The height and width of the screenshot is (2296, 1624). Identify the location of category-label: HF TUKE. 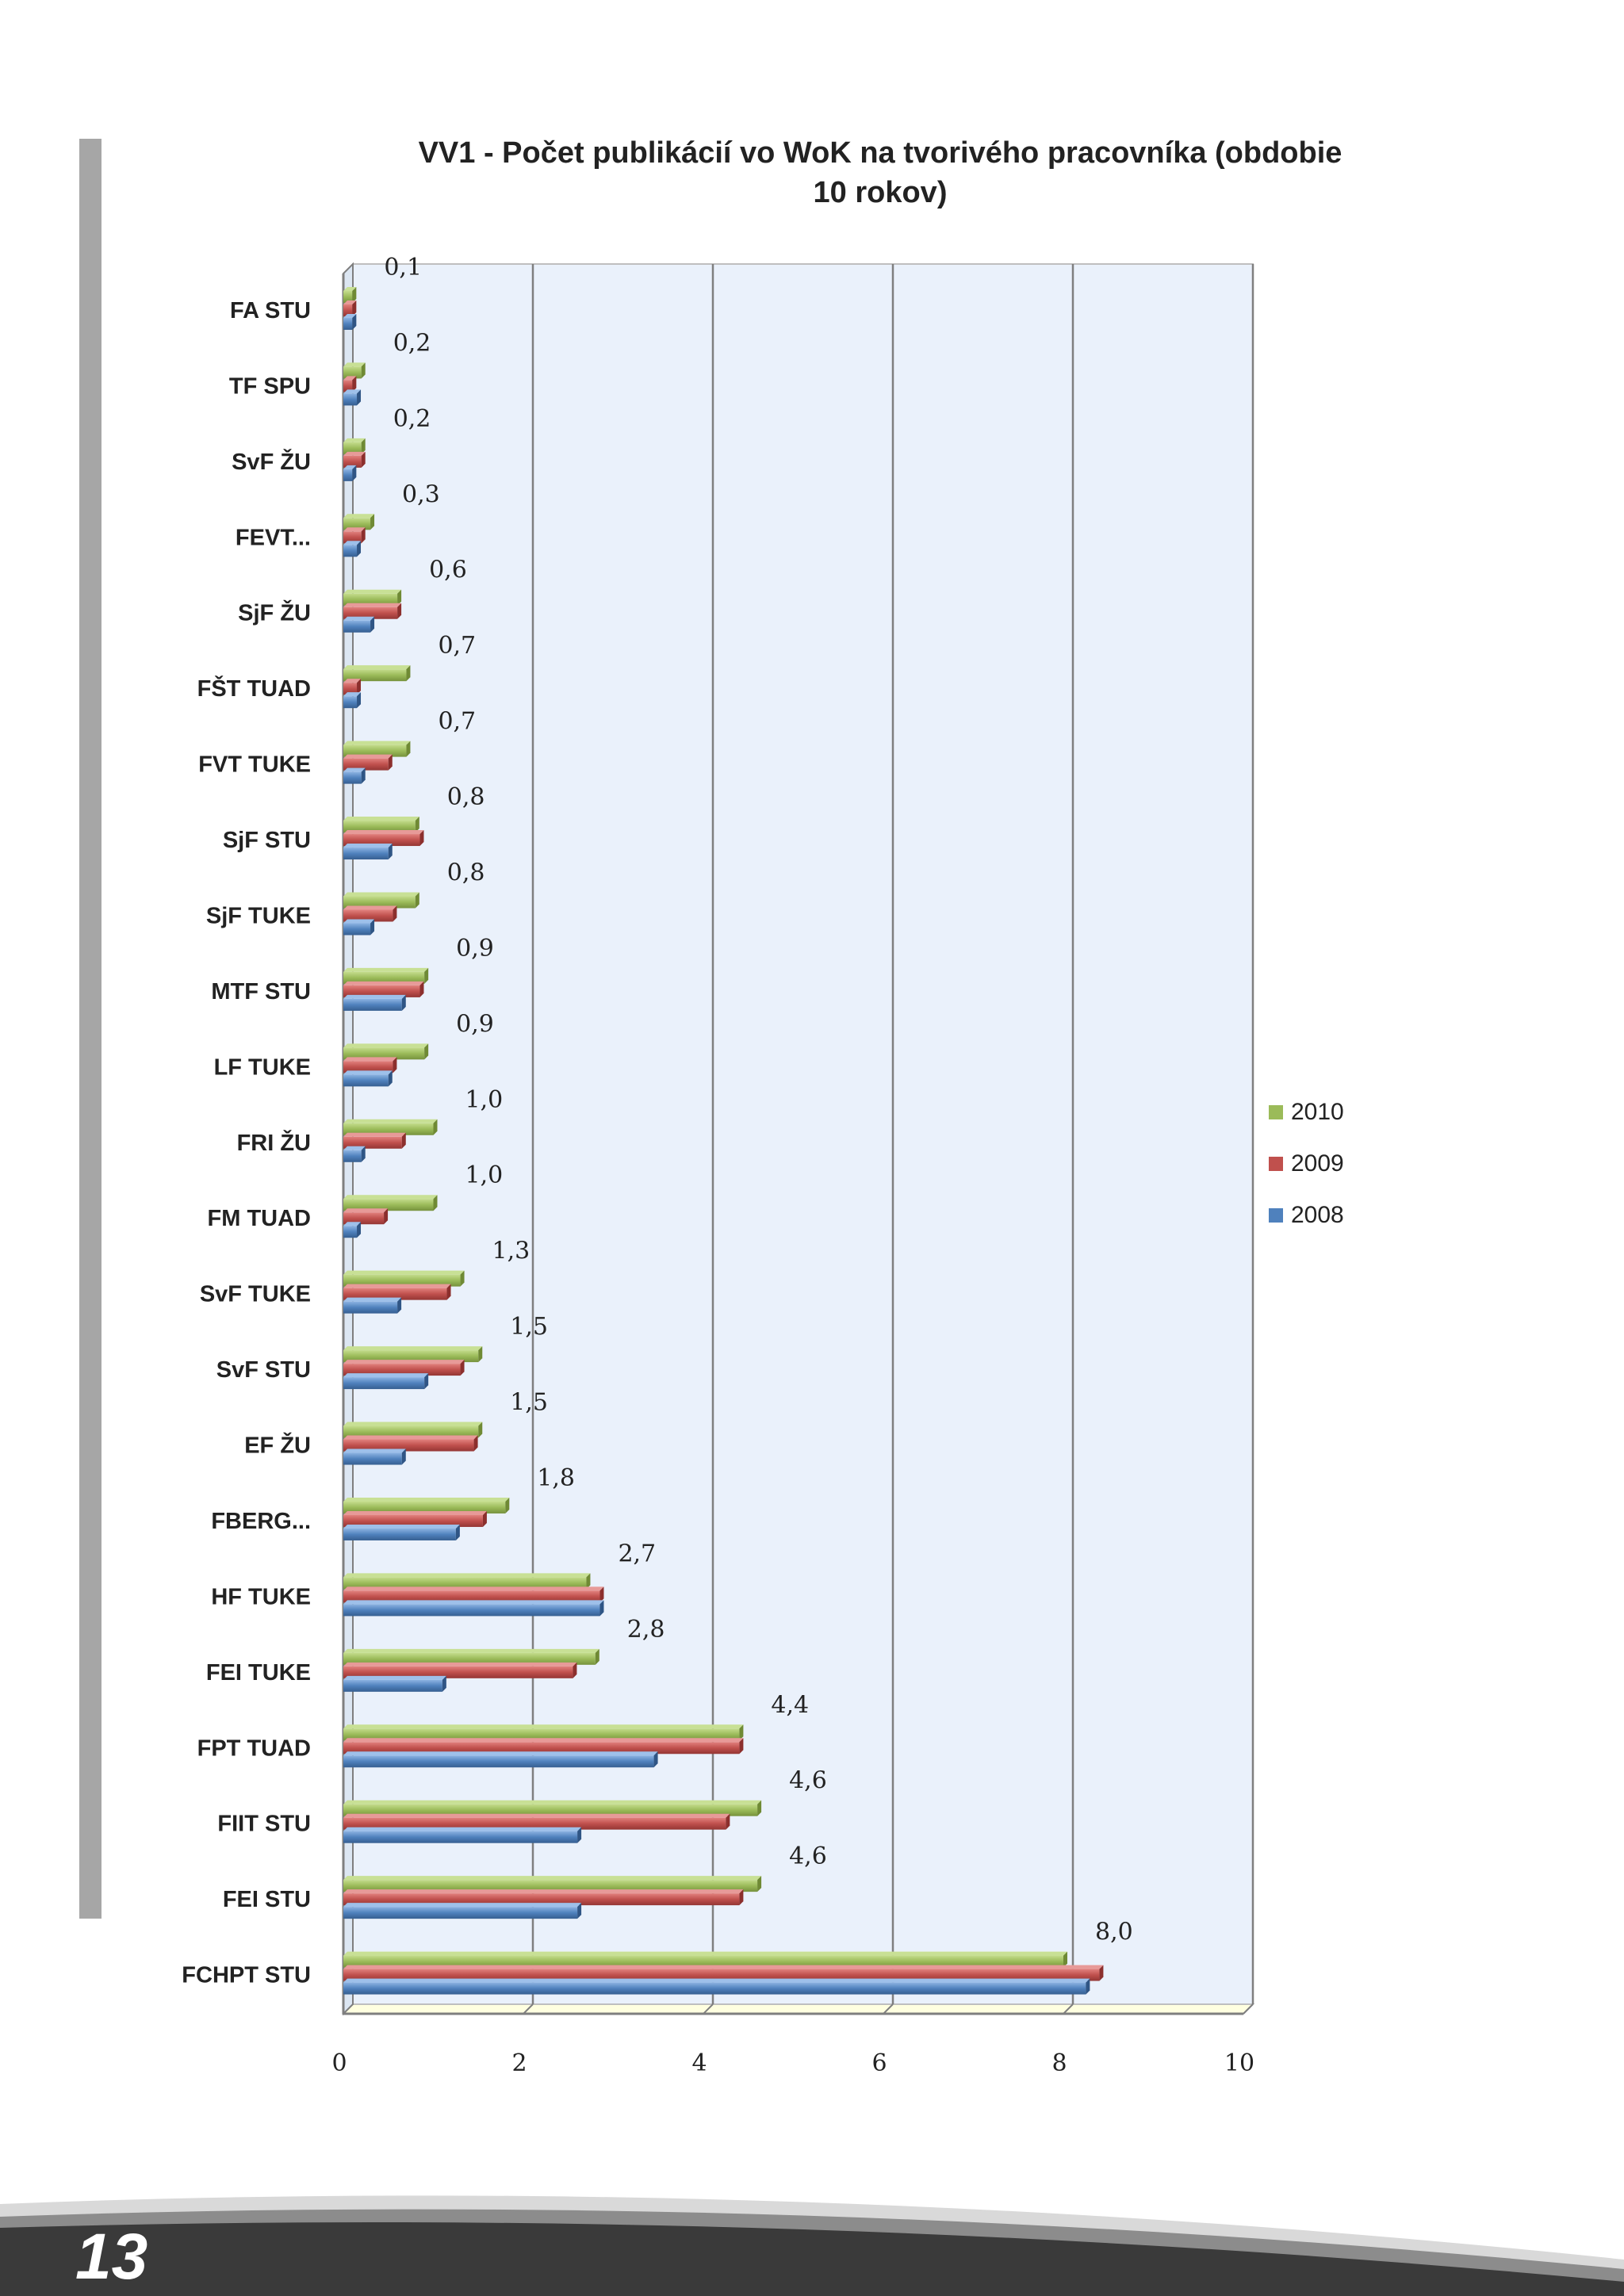
(261, 1597).